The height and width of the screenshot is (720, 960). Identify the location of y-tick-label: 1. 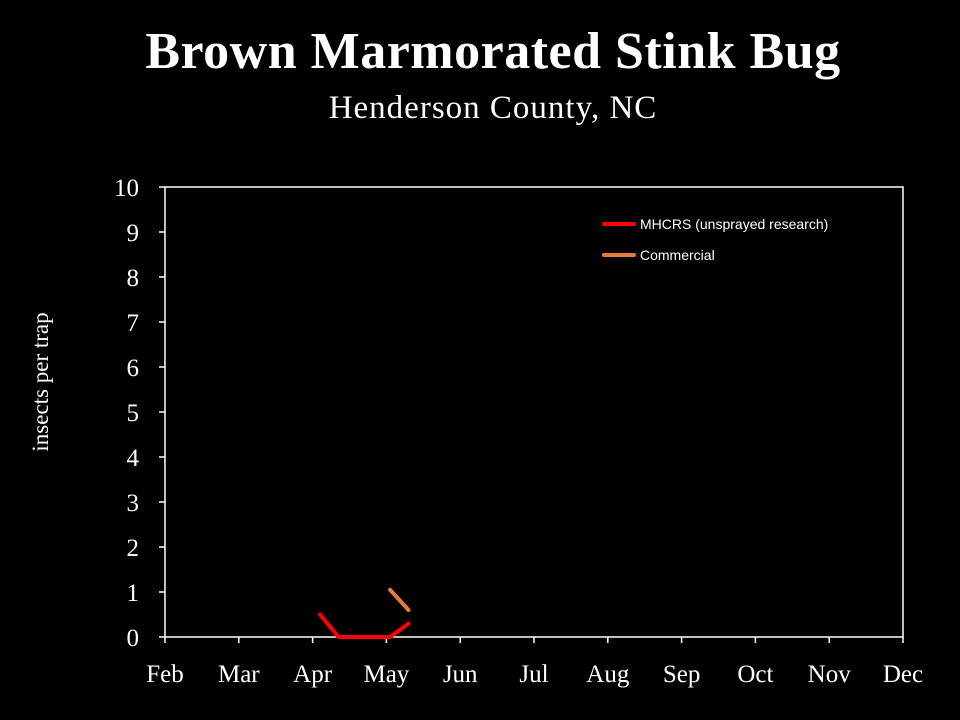
(133, 593).